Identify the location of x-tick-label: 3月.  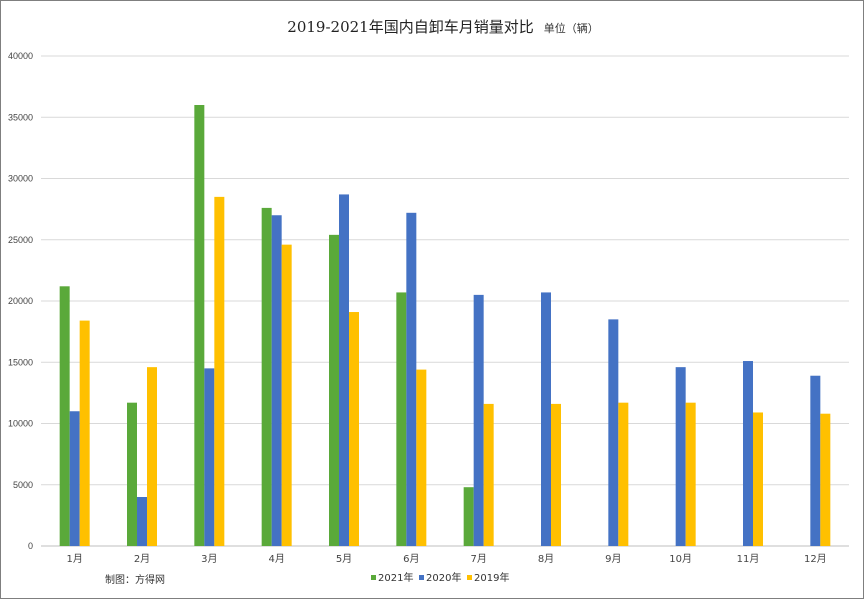
(209, 559).